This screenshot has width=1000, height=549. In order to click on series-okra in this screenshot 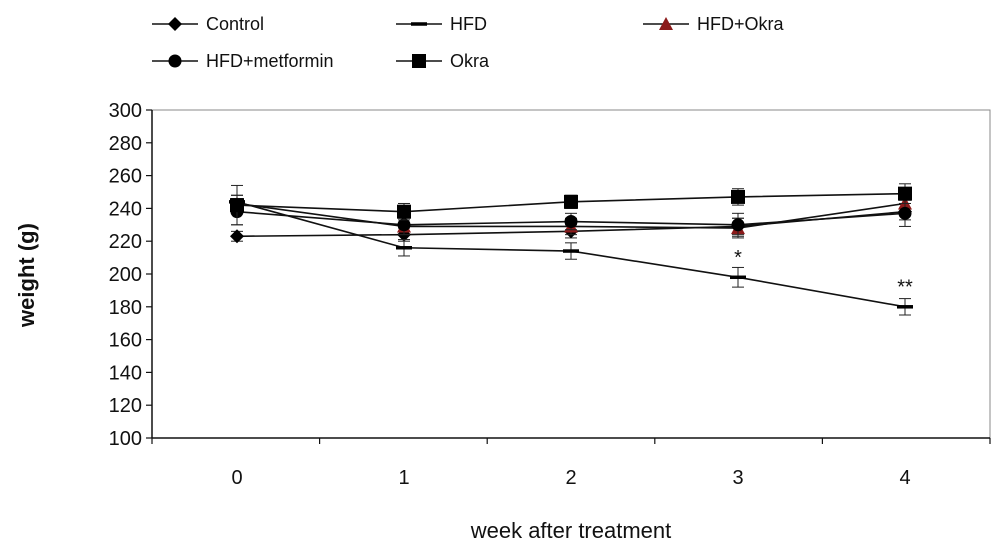, I will do `click(571, 204)`.